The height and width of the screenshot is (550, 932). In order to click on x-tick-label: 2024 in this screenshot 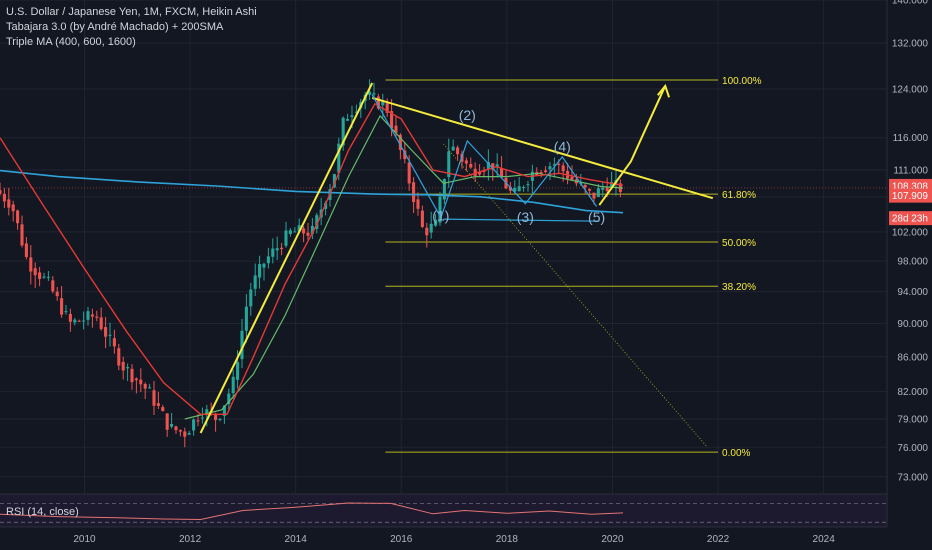, I will do `click(824, 539)`.